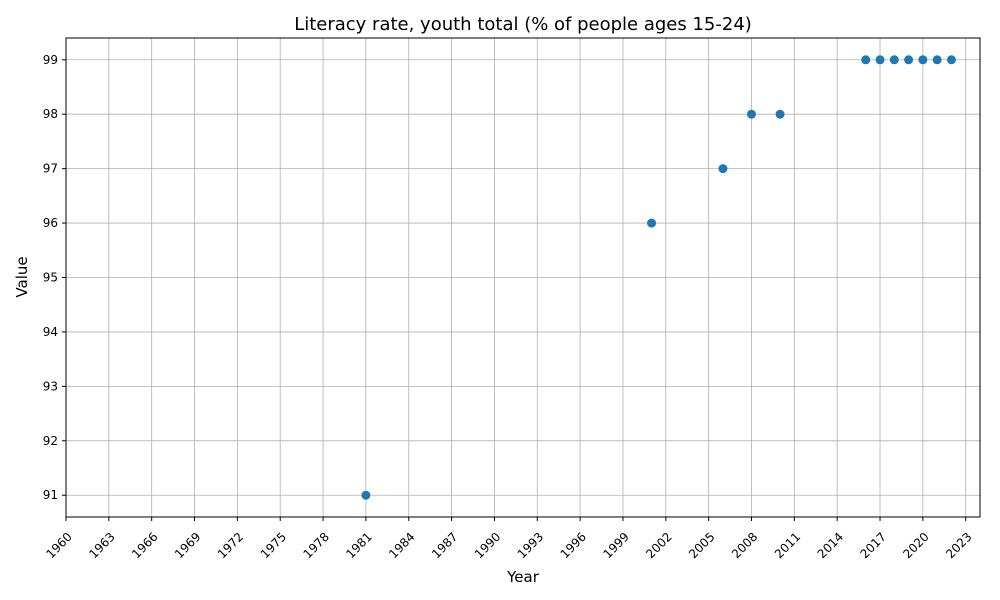 The image size is (1000, 600). I want to click on y-ticks: 91 92 93 94 95 96 97 98 99, so click(54, 277).